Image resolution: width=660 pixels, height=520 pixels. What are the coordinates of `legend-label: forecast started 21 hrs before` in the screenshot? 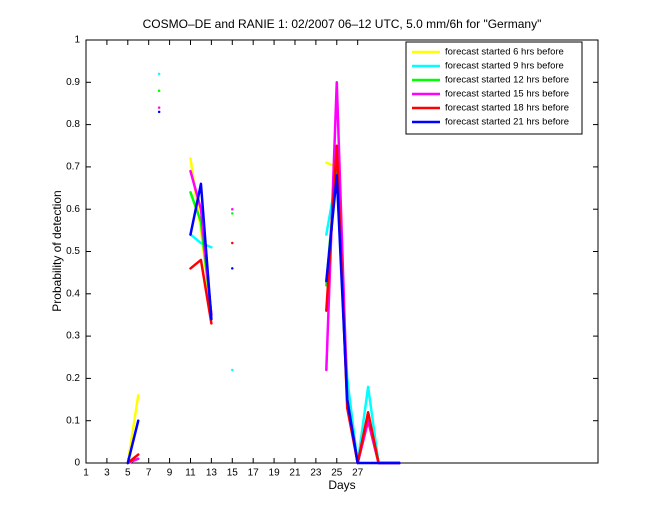 It's located at (507, 122).